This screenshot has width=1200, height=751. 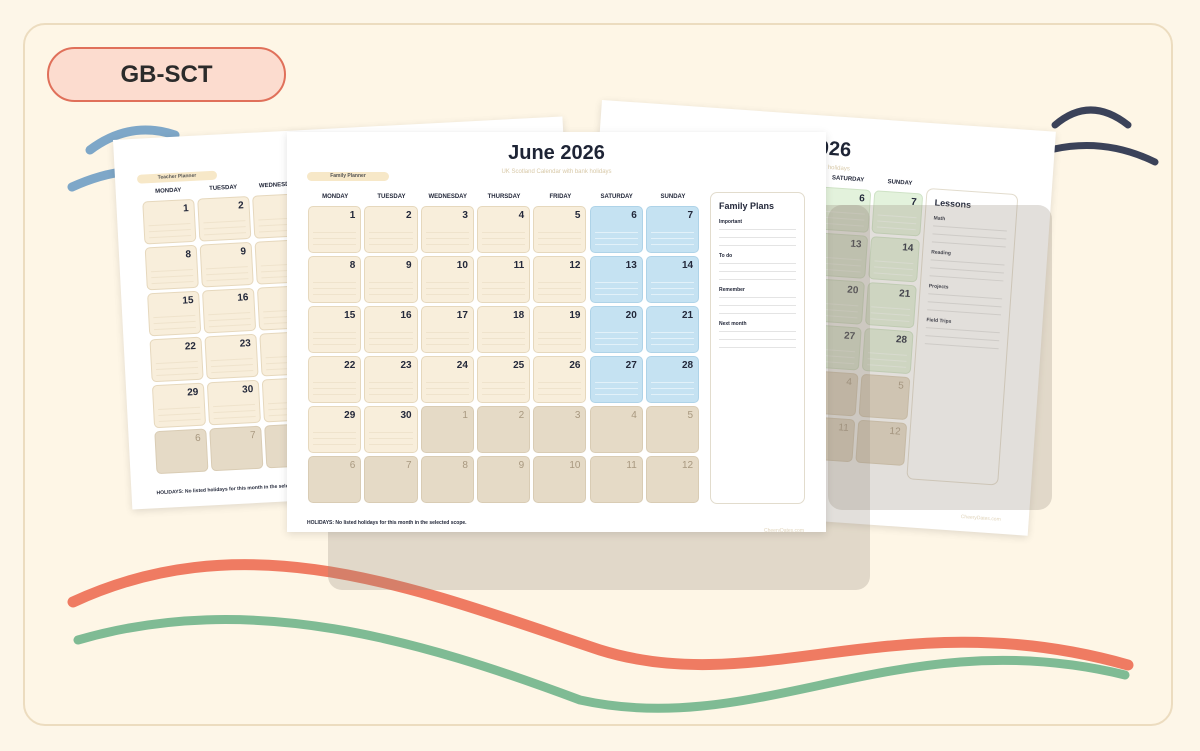 What do you see at coordinates (503, 479) in the screenshot?
I see `day-cell: 9` at bounding box center [503, 479].